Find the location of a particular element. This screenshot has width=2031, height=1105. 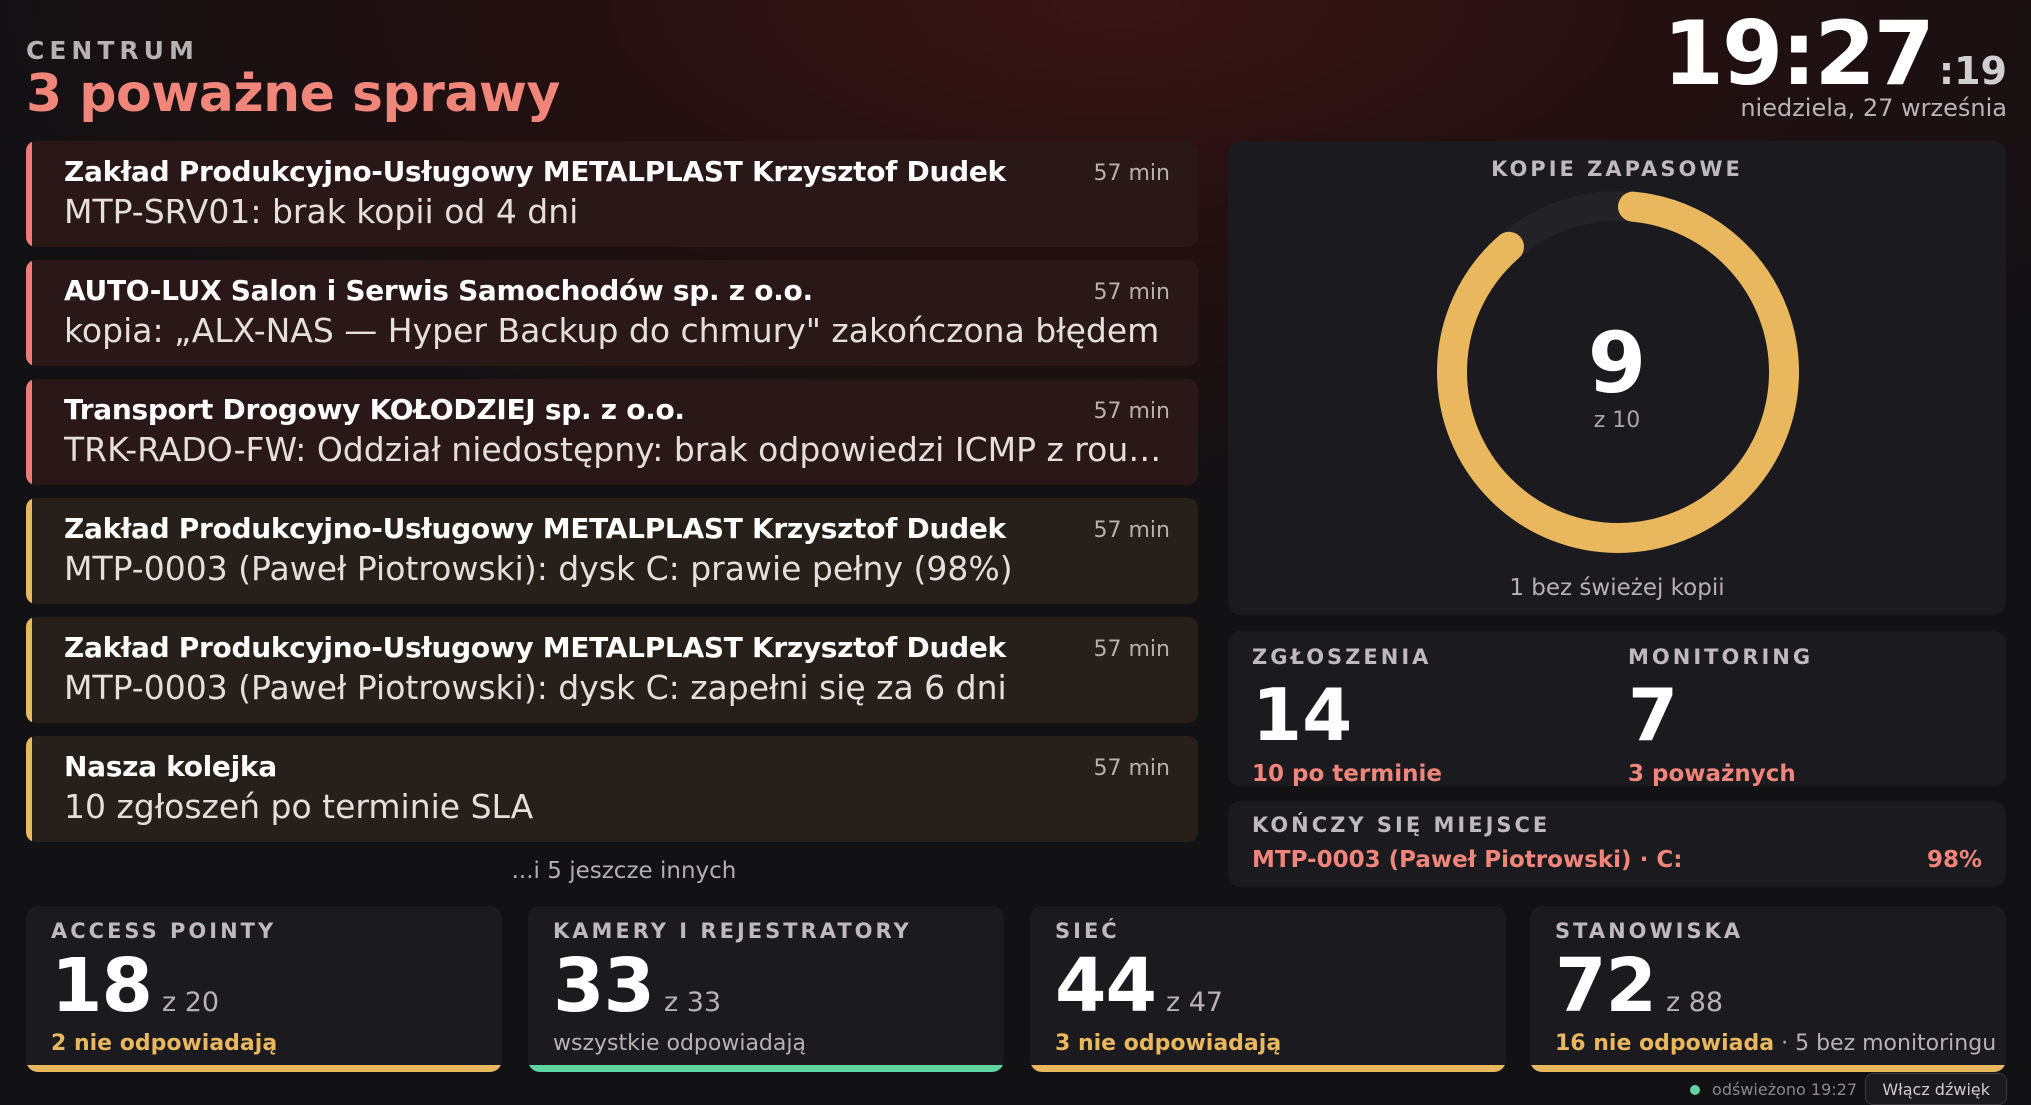

tile-value: 44 is located at coordinates (1106, 986).